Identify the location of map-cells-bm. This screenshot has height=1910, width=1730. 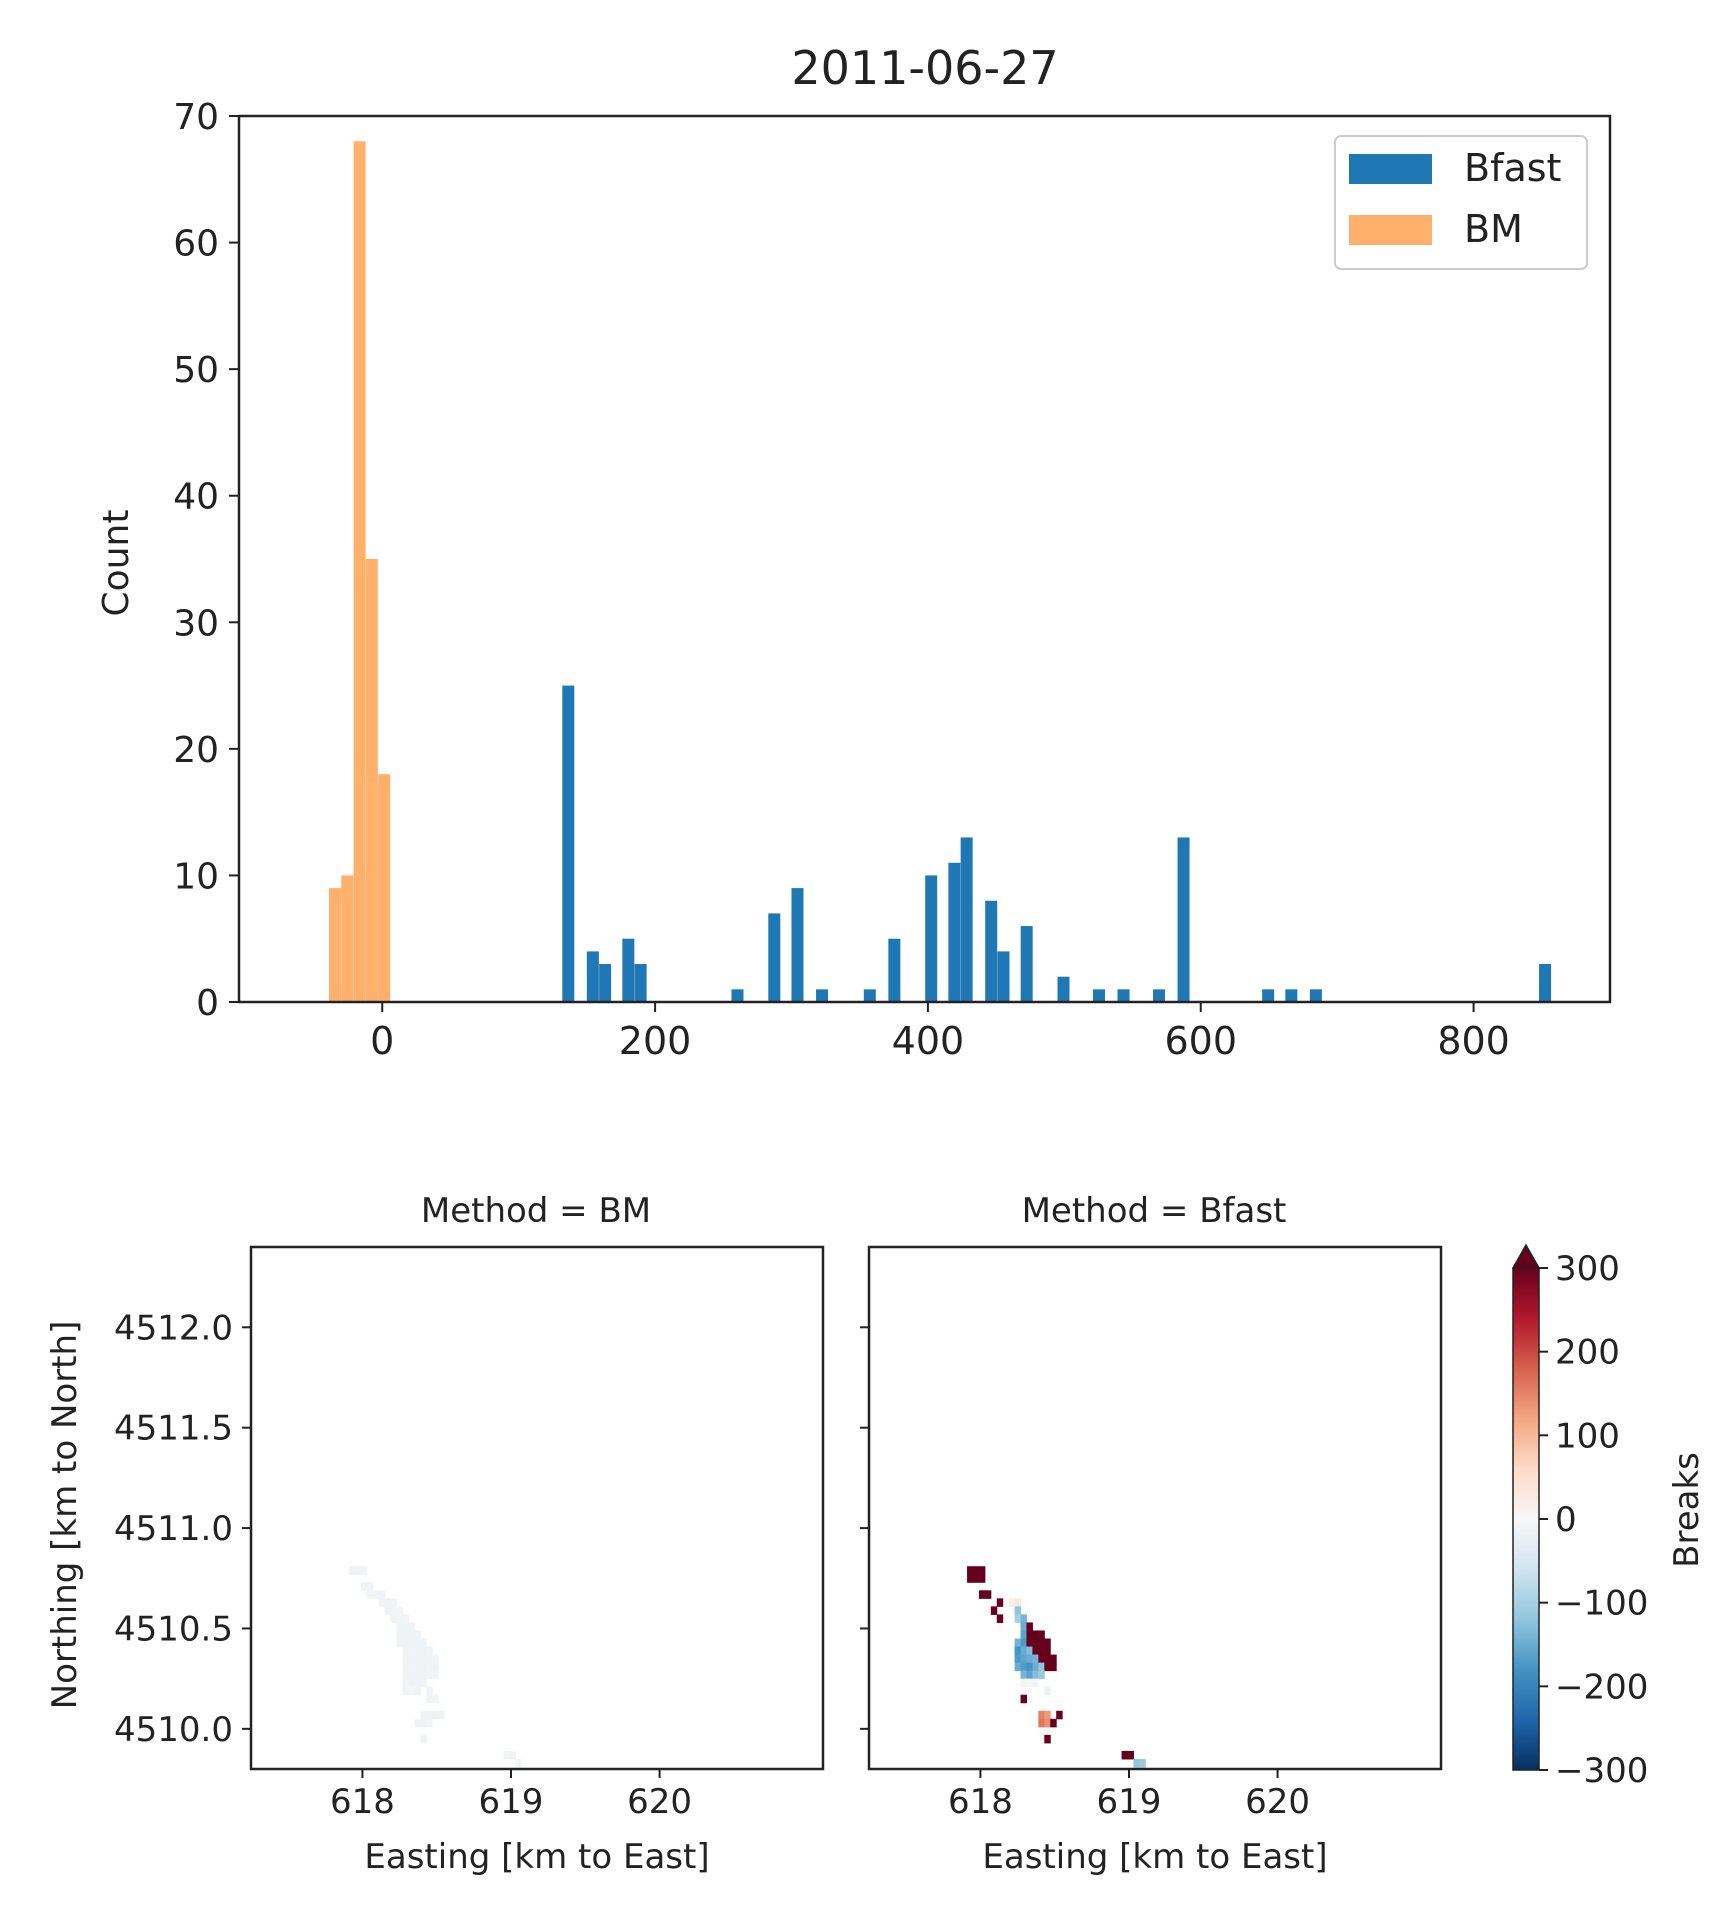
(435, 1667).